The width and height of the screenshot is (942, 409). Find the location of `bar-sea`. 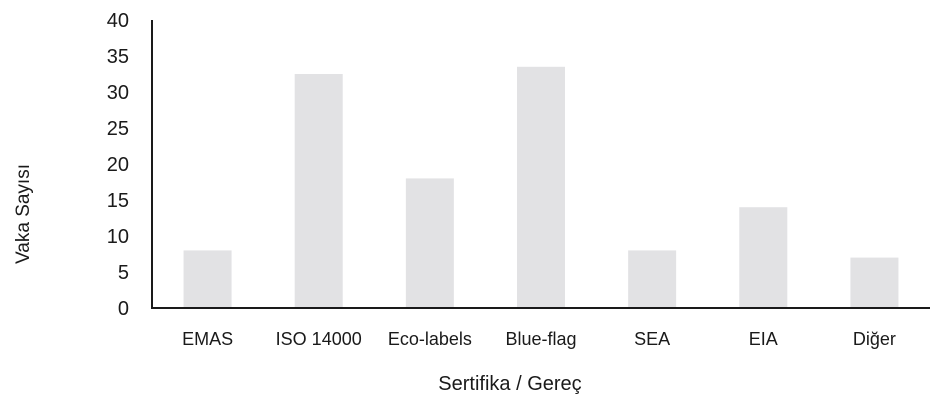

bar-sea is located at coordinates (652, 279).